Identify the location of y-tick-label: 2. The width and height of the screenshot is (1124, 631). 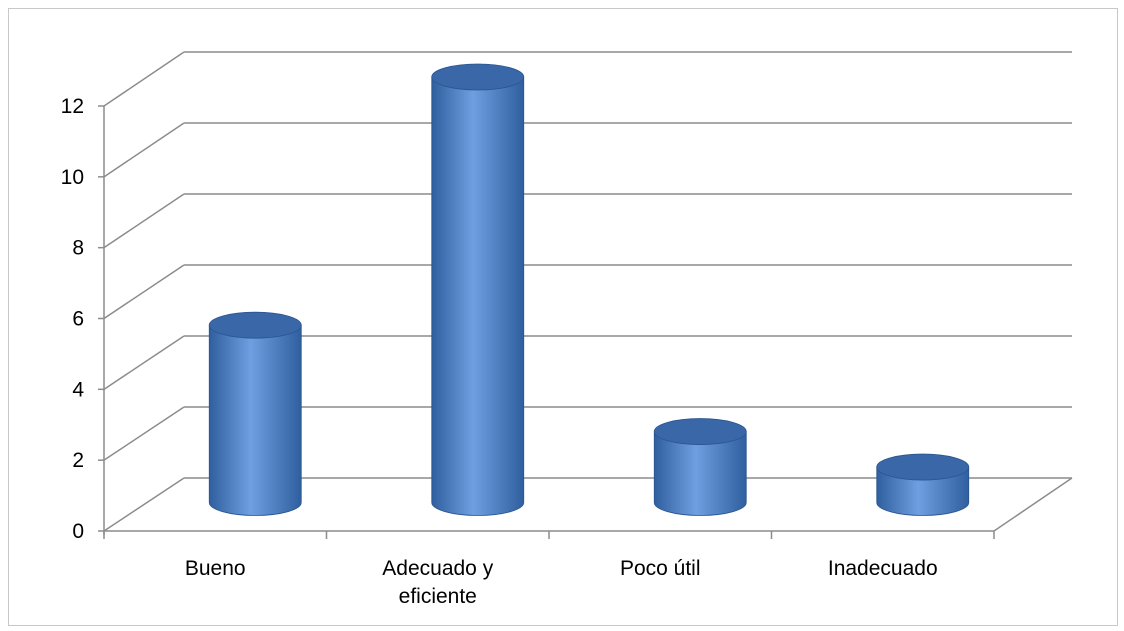
(78, 460).